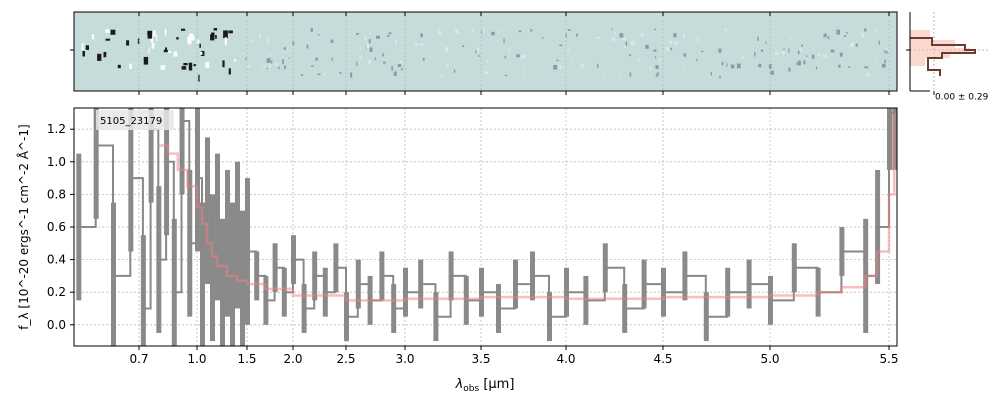  What do you see at coordinates (135, 120) in the screenshot?
I see `object-id-box` at bounding box center [135, 120].